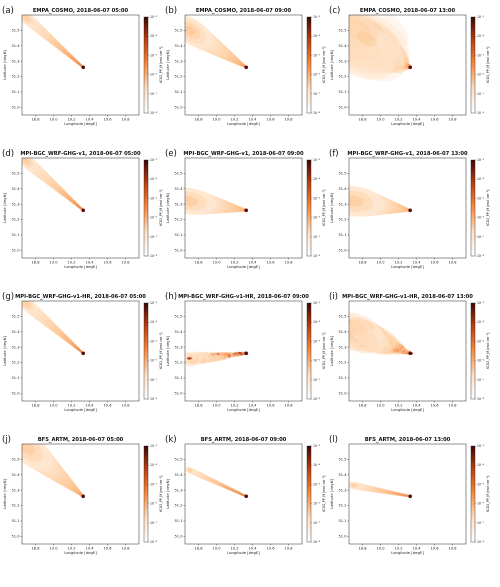  I want to click on y-tick-label: 51.4, so click(342, 475).